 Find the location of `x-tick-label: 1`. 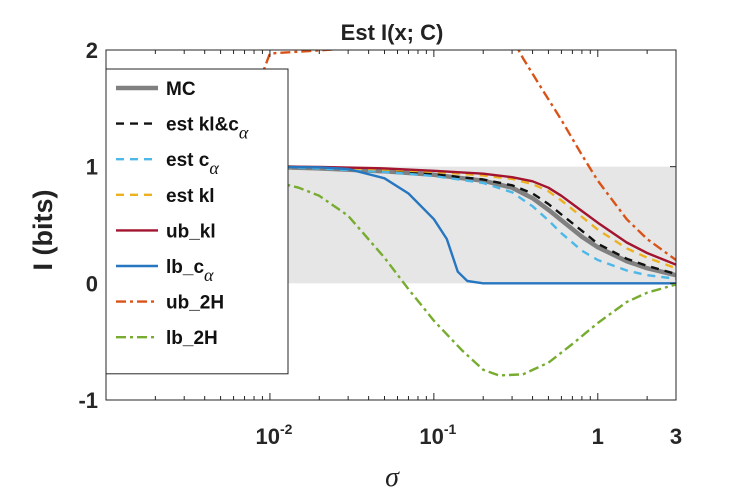

x-tick-label: 1 is located at coordinates (598, 436).